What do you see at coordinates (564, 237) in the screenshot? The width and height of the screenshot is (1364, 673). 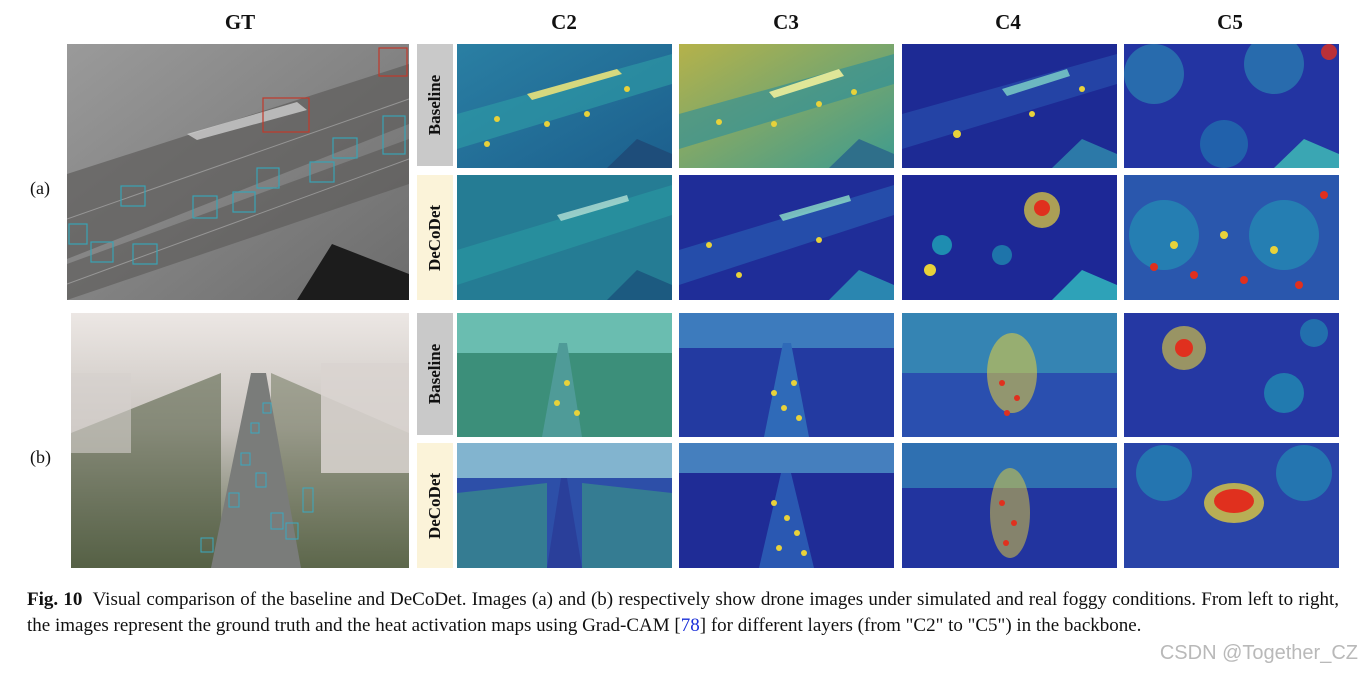 I see `heatmap-a-decodet-c2` at bounding box center [564, 237].